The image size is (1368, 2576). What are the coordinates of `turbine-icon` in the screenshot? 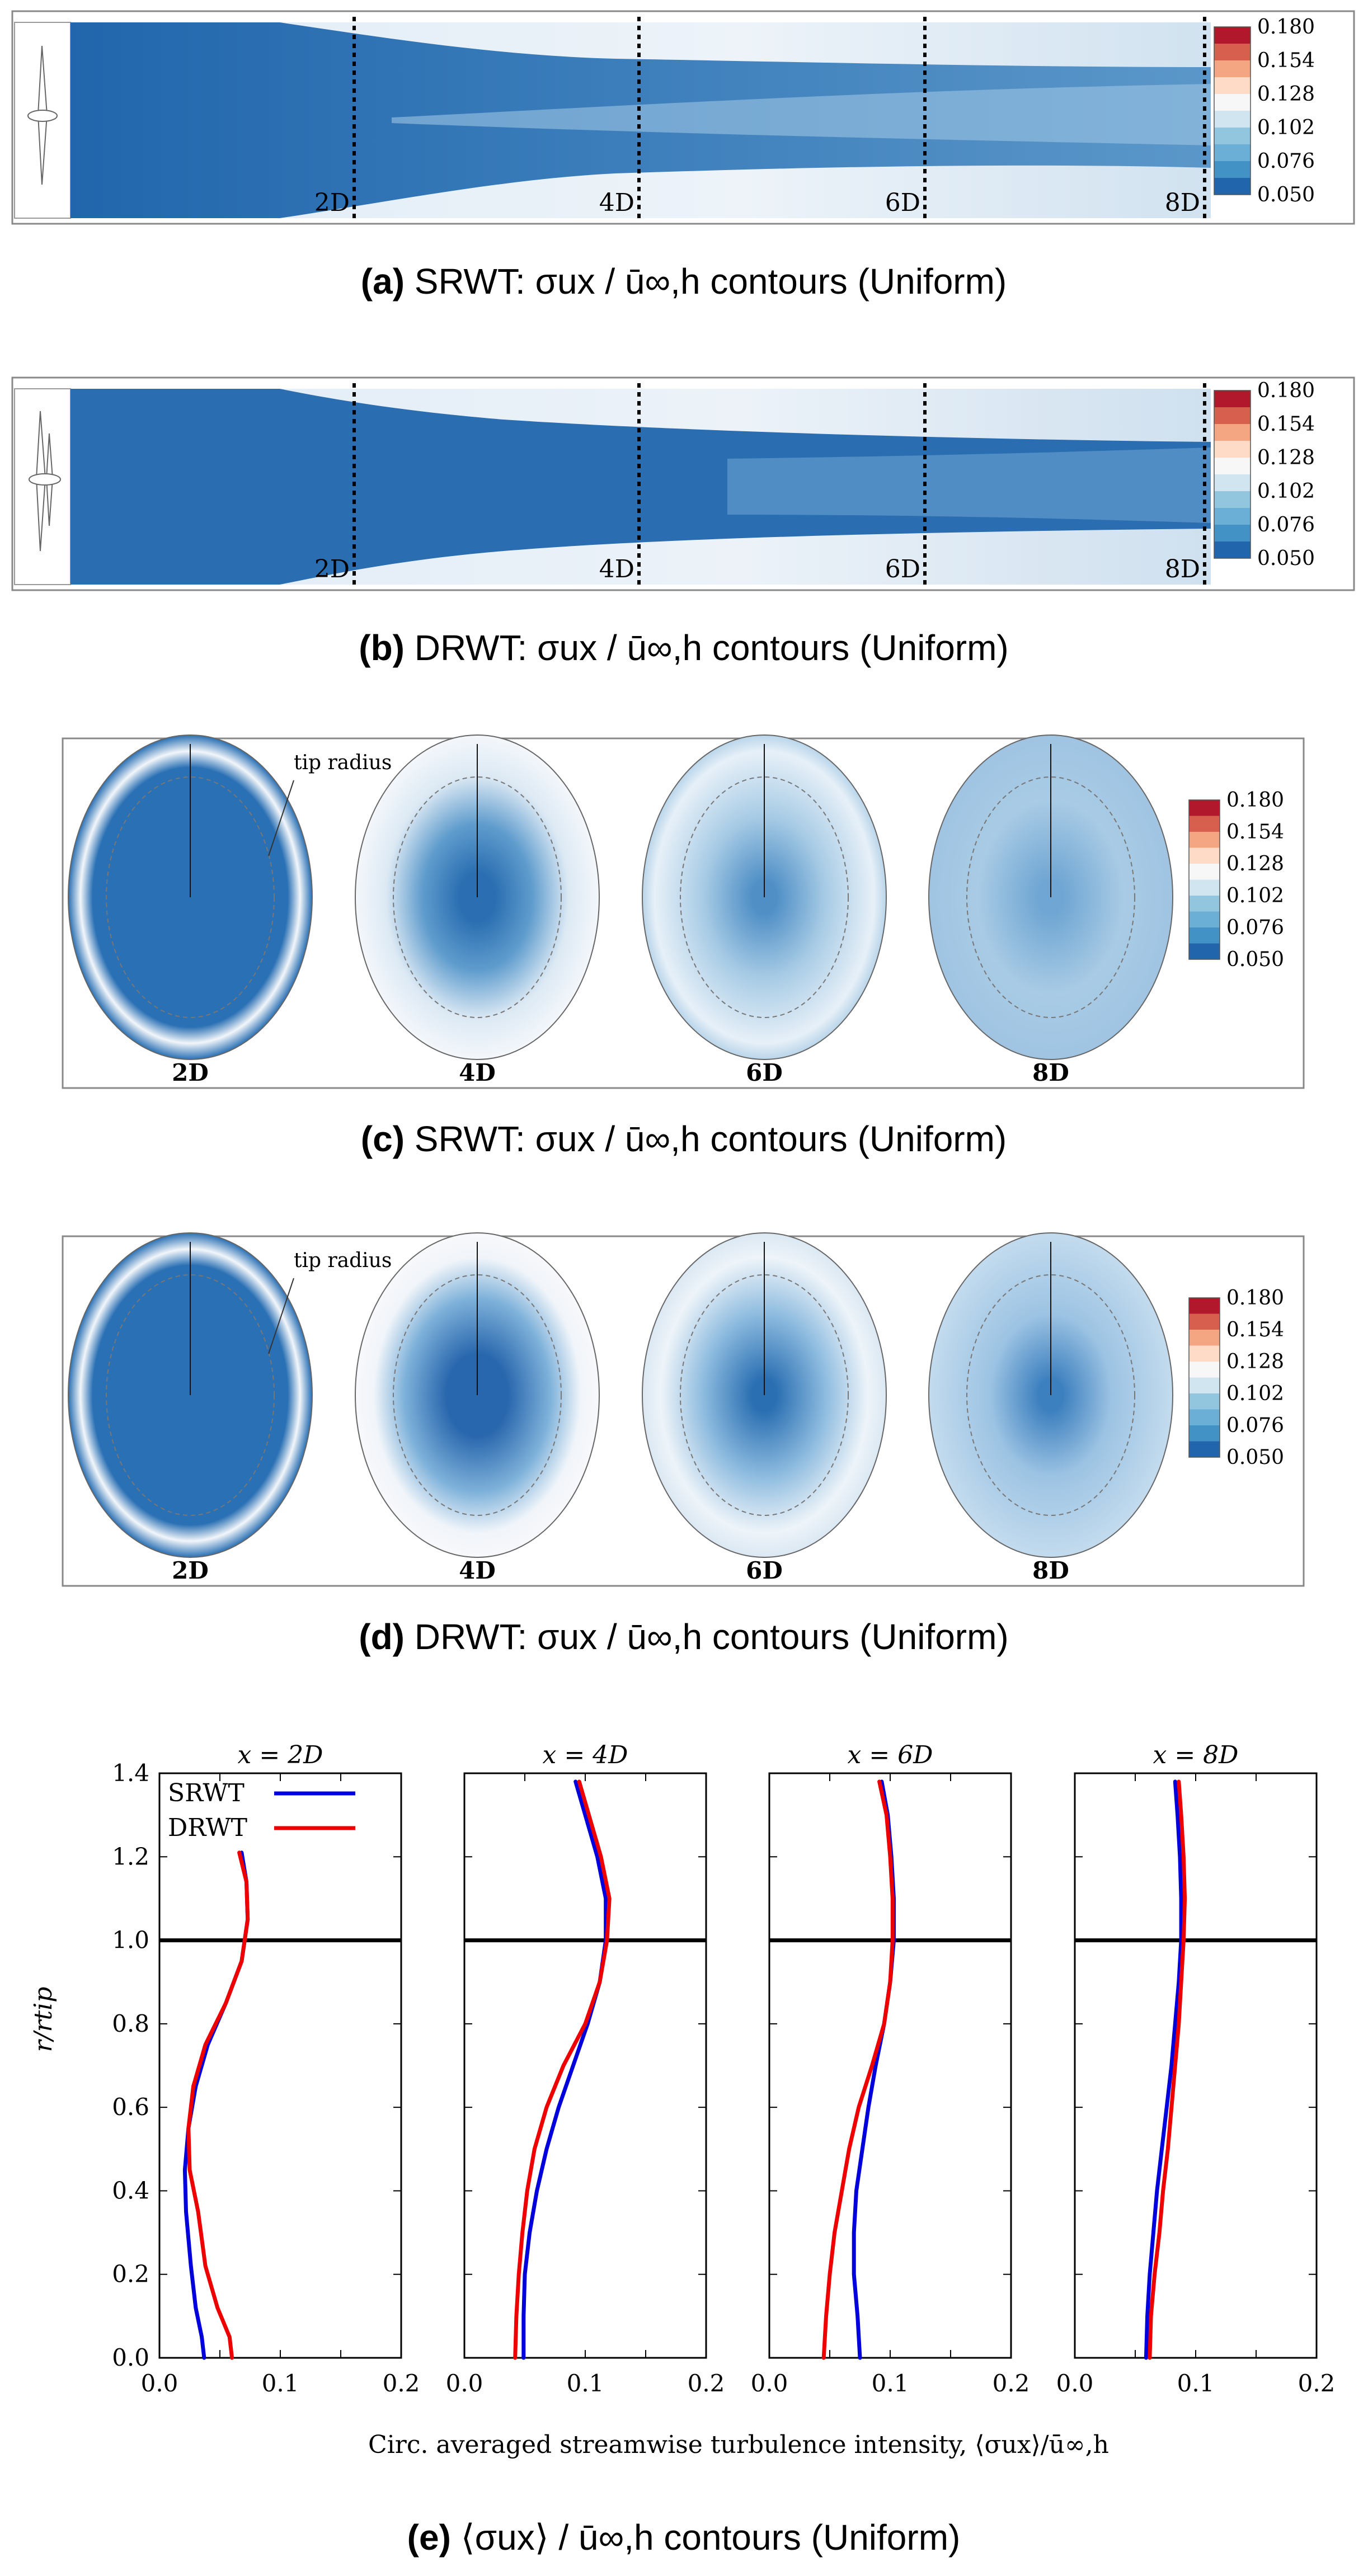 It's located at (42, 115).